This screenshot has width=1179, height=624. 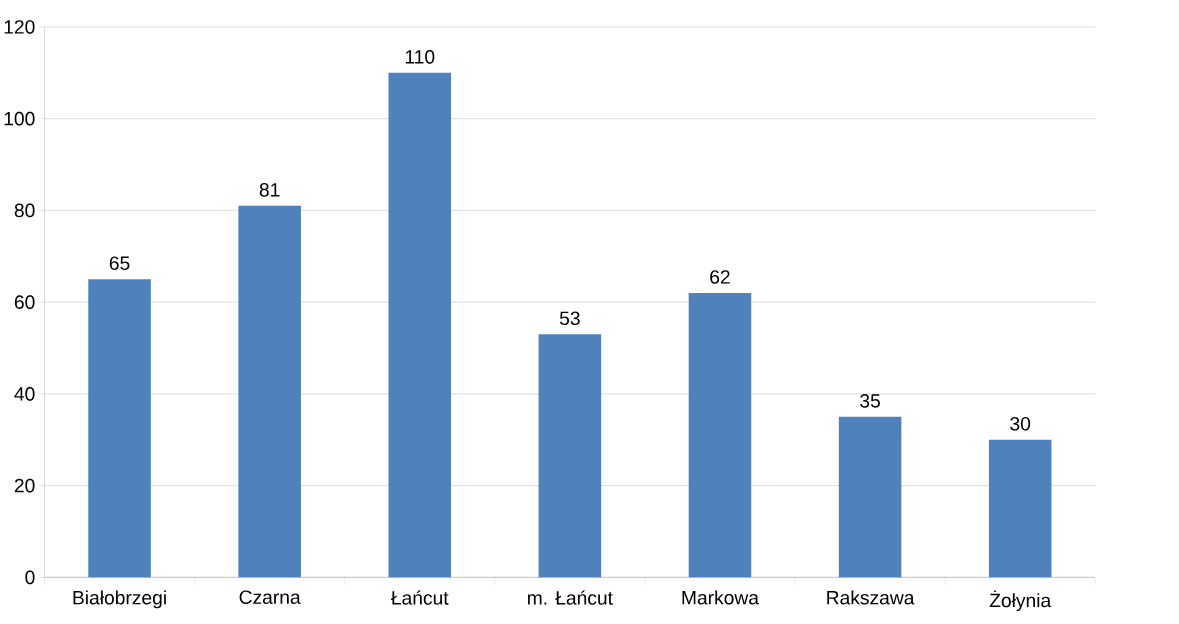 I want to click on data-label: 110, so click(x=420, y=57).